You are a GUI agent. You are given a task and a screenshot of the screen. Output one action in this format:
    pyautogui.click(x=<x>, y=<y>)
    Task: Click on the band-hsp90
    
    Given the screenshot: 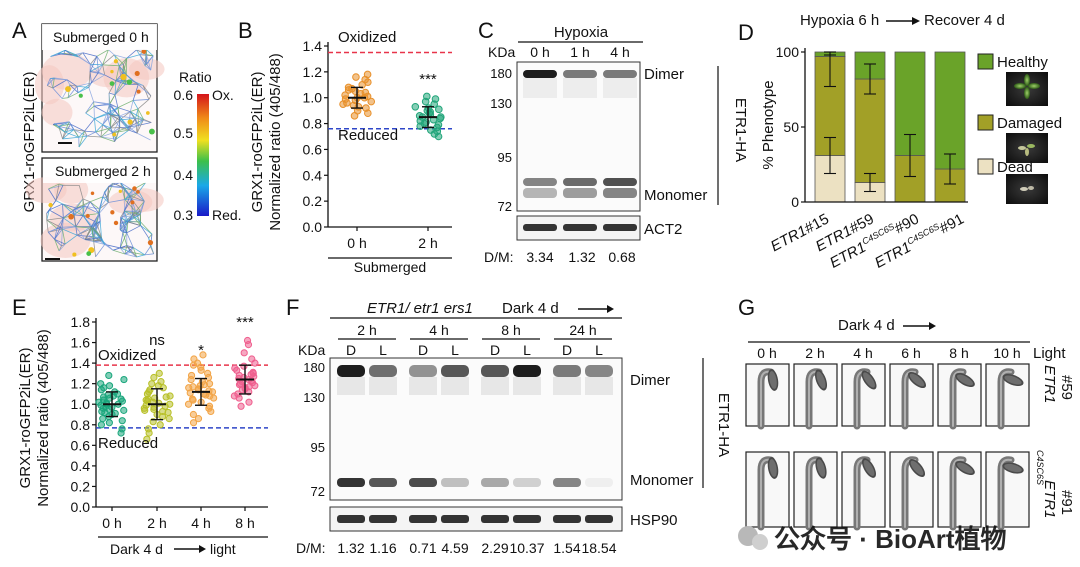 What is the action you would take?
    pyautogui.click(x=527, y=519)
    